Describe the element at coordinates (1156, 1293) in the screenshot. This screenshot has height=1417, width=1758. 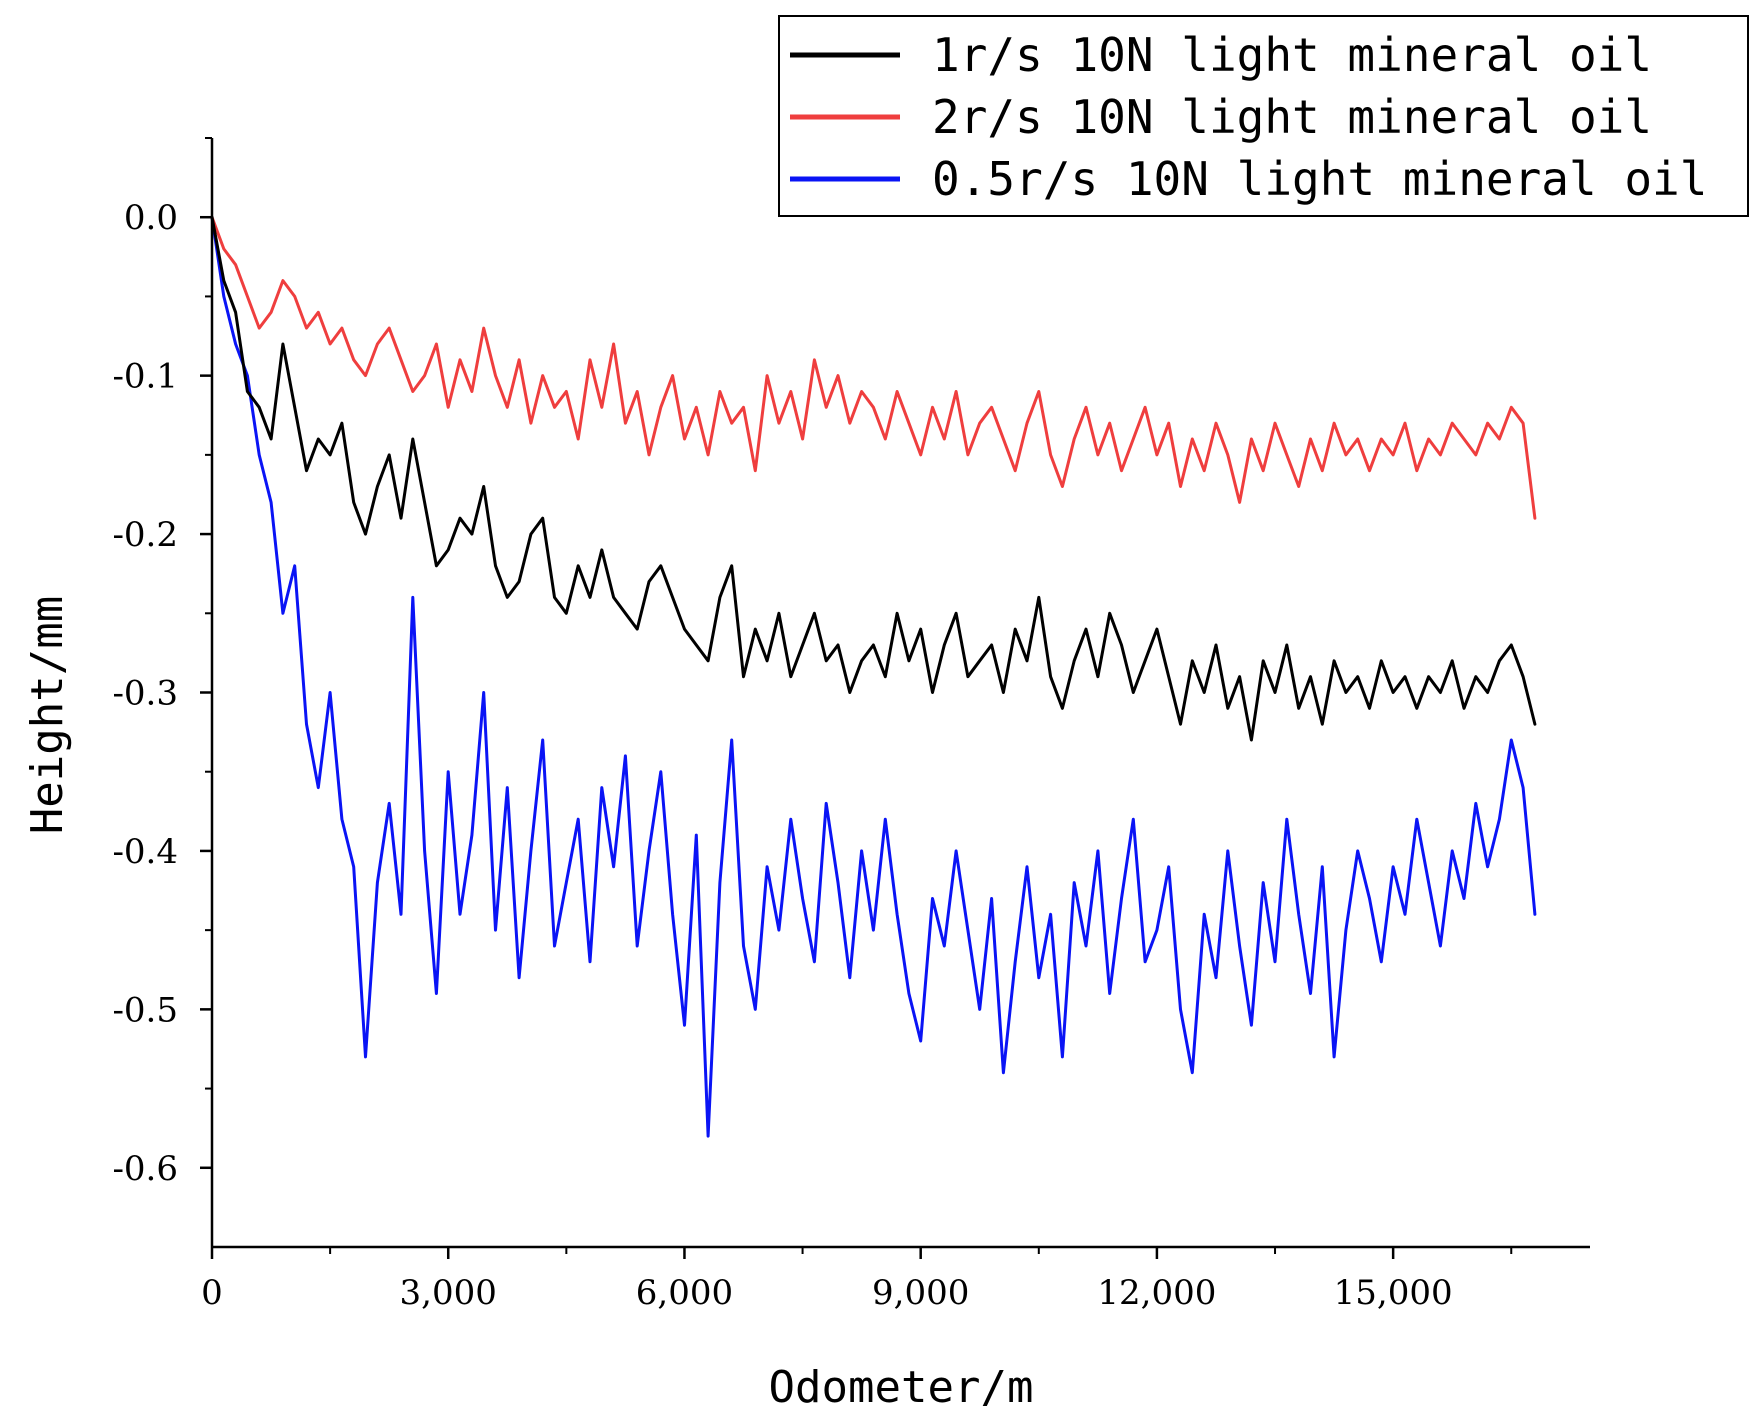
I see `x-tick-label: 12,000` at that location.